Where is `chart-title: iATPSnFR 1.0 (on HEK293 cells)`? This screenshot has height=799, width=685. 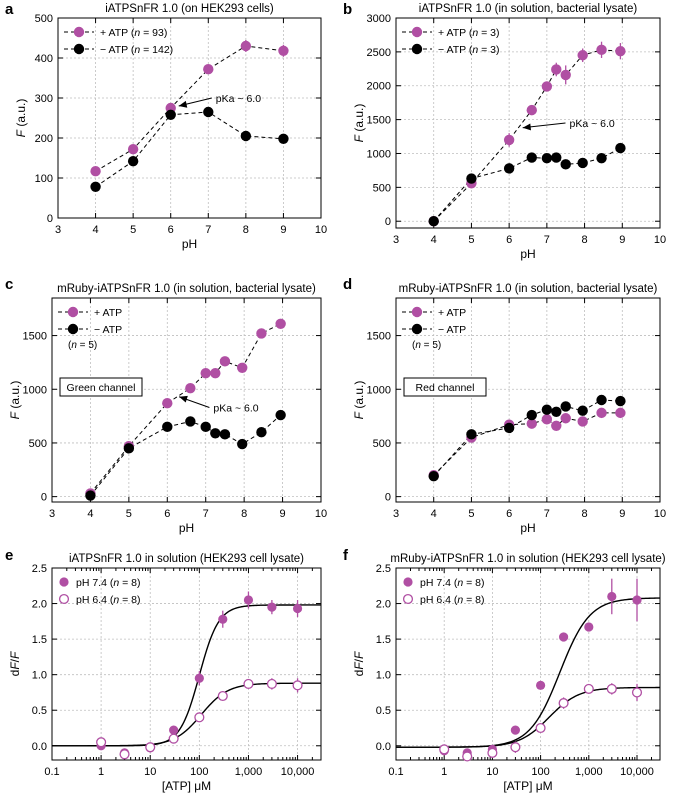
chart-title: iATPSnFR 1.0 (on HEK293 cells) is located at coordinates (189, 9).